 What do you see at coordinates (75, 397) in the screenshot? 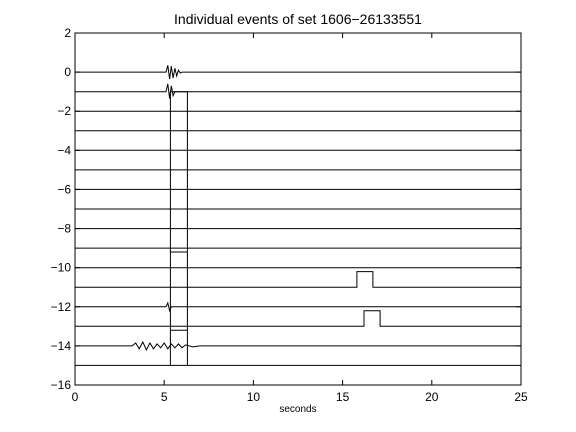
I see `x-tick-label: 0` at bounding box center [75, 397].